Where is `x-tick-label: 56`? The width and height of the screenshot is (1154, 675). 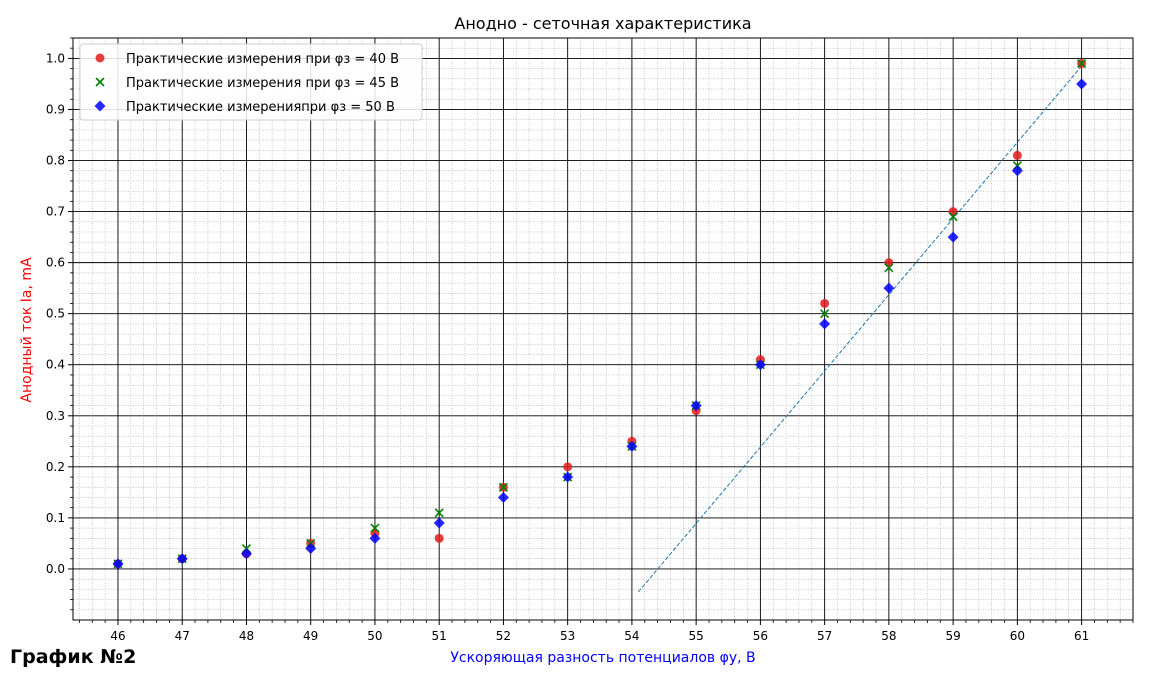
x-tick-label: 56 is located at coordinates (760, 636).